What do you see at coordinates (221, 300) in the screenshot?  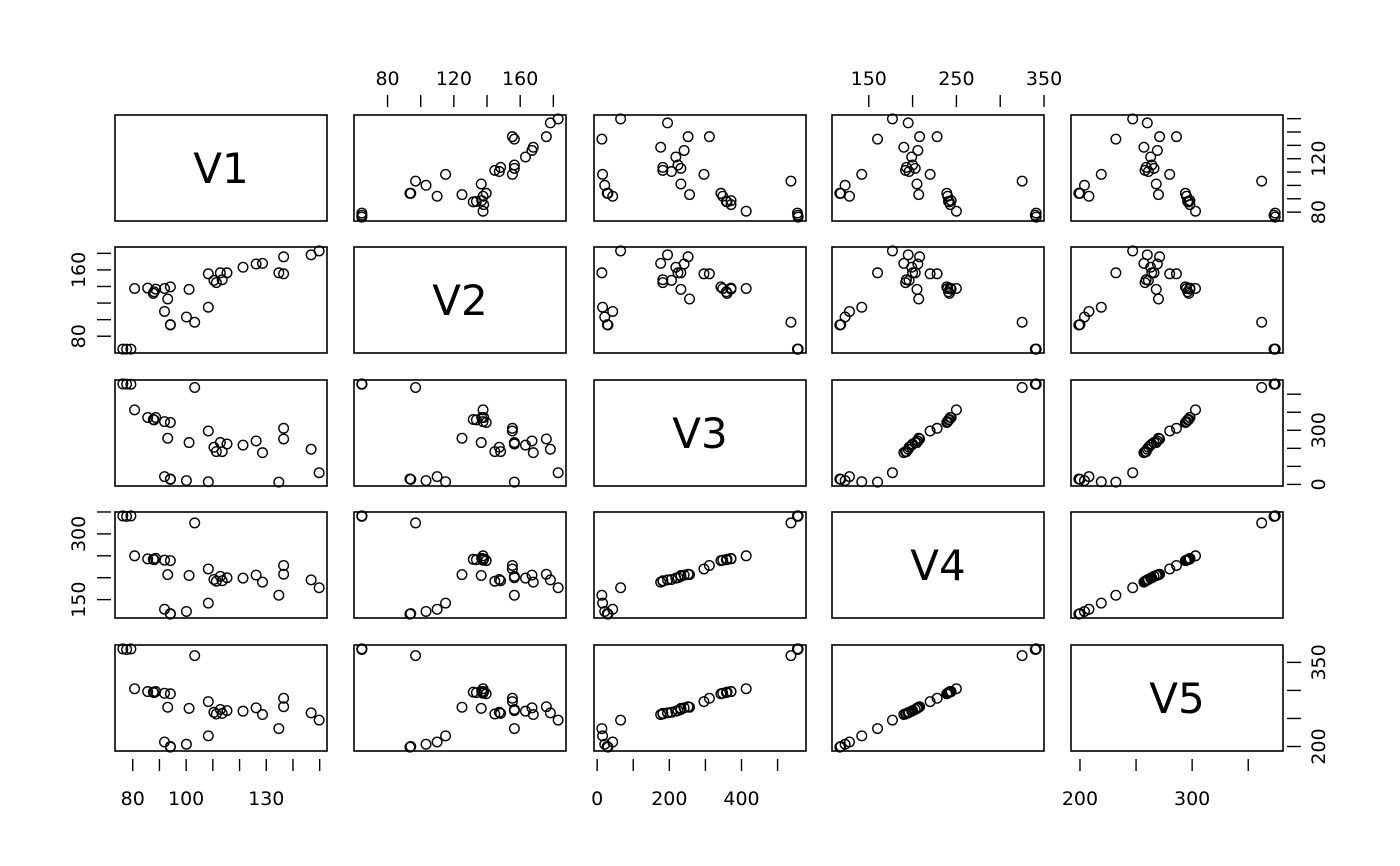 I see `panel-V2-V1` at bounding box center [221, 300].